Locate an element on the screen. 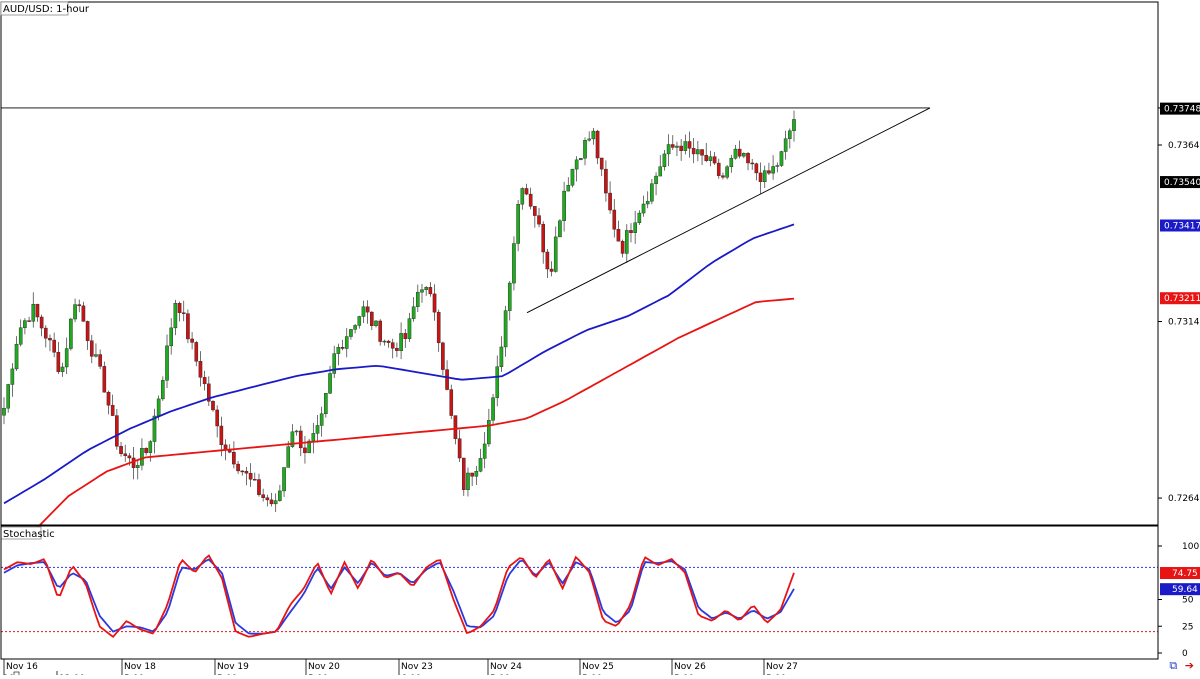  link-icon: ⧉ is located at coordinates (1173, 665).